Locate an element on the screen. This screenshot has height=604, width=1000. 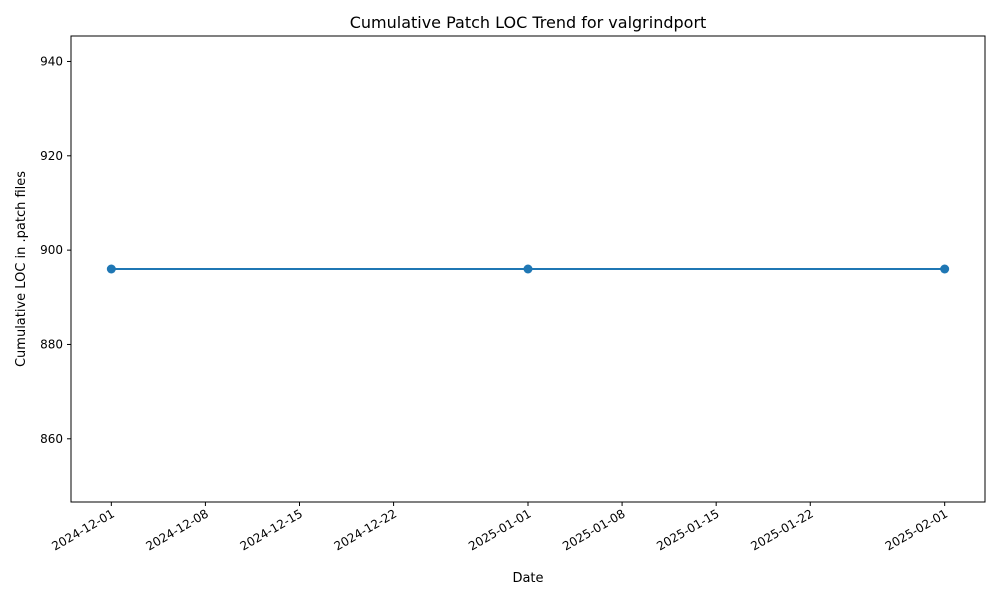
y-tick-label-920: 920 is located at coordinates (51, 156).